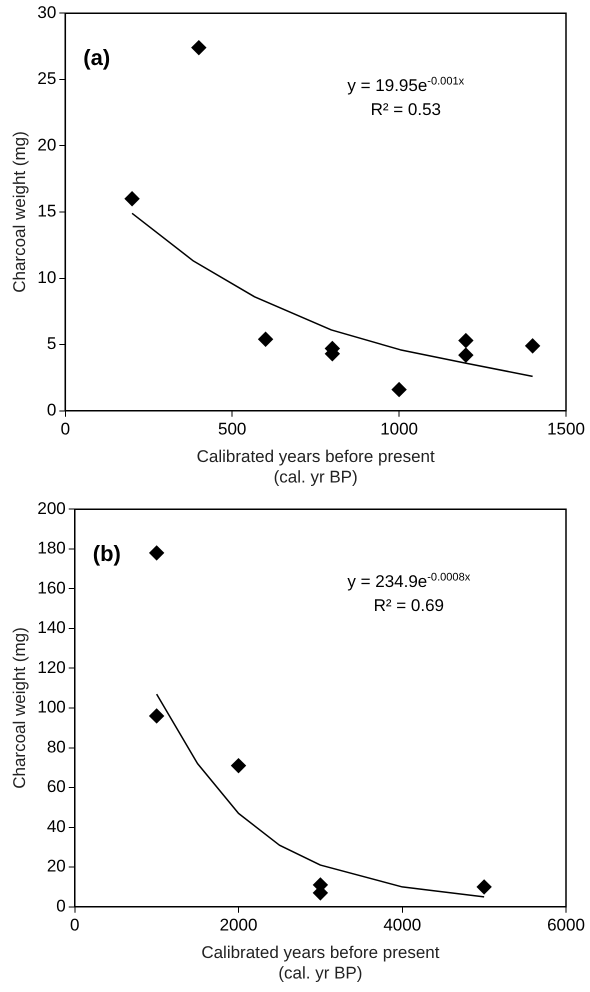 The height and width of the screenshot is (992, 590). Describe the element at coordinates (239, 925) in the screenshot. I see `x-tick-label: 2000` at that location.